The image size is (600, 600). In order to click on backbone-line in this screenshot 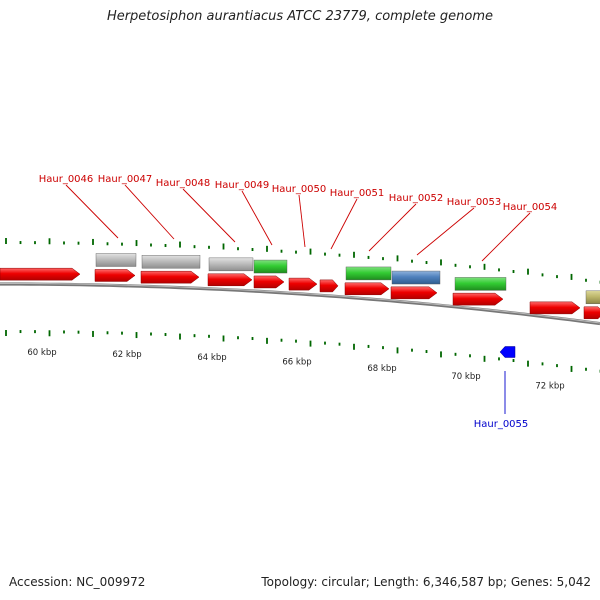, I will do `click(300, 304)`.